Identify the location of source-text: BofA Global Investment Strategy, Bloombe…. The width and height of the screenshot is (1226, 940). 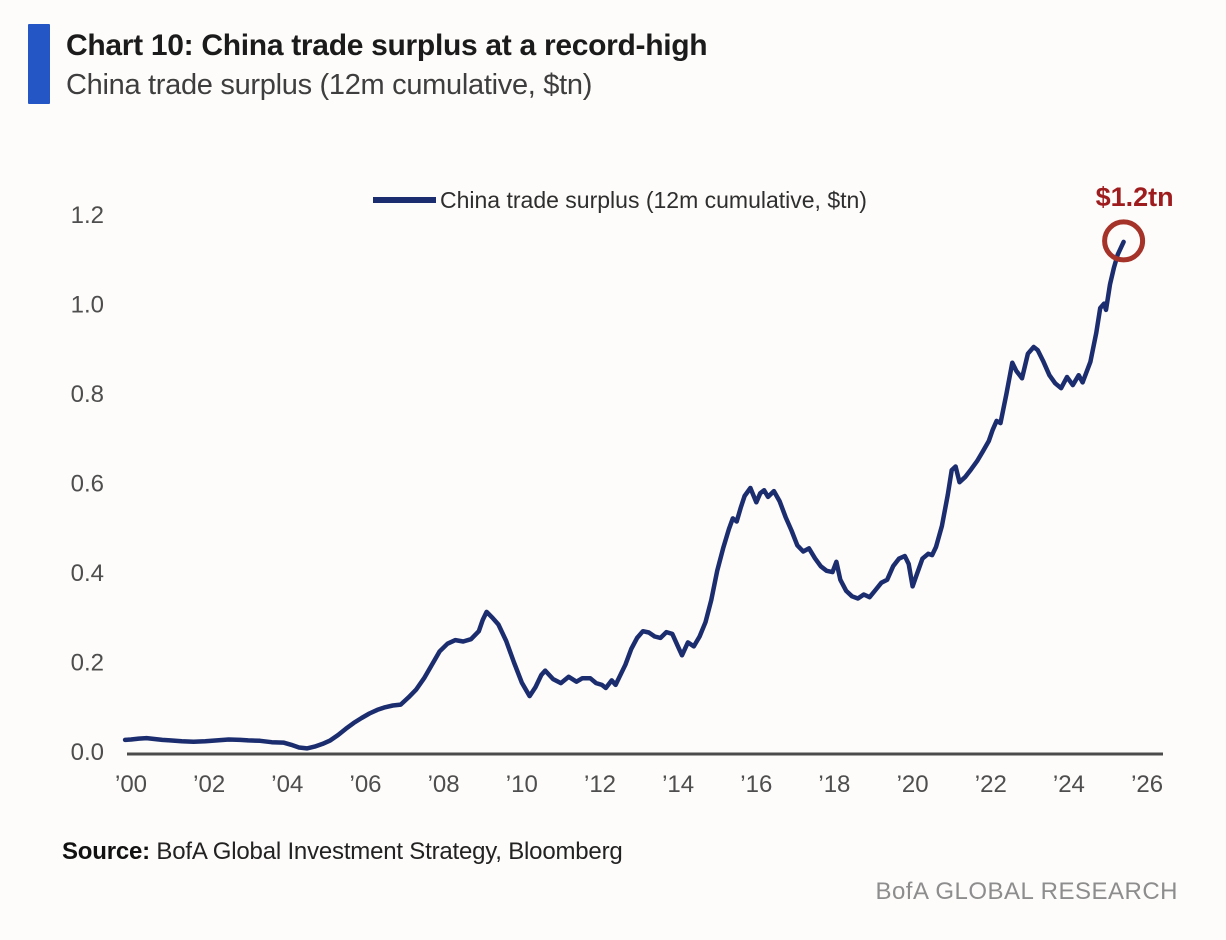
(386, 851).